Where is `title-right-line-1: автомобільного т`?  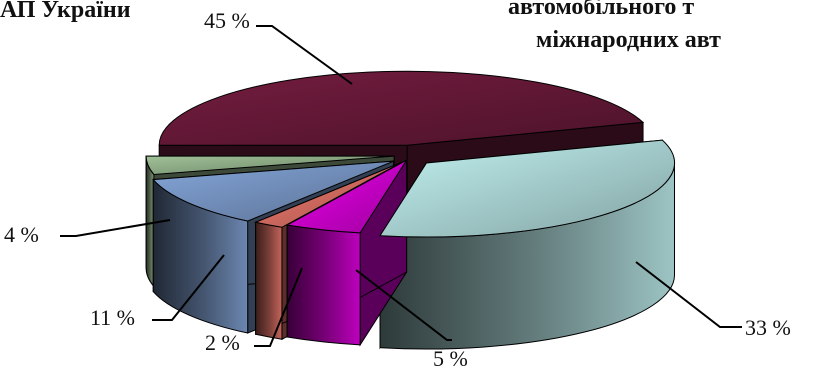
title-right-line-1: автомобільного т is located at coordinates (601, 10).